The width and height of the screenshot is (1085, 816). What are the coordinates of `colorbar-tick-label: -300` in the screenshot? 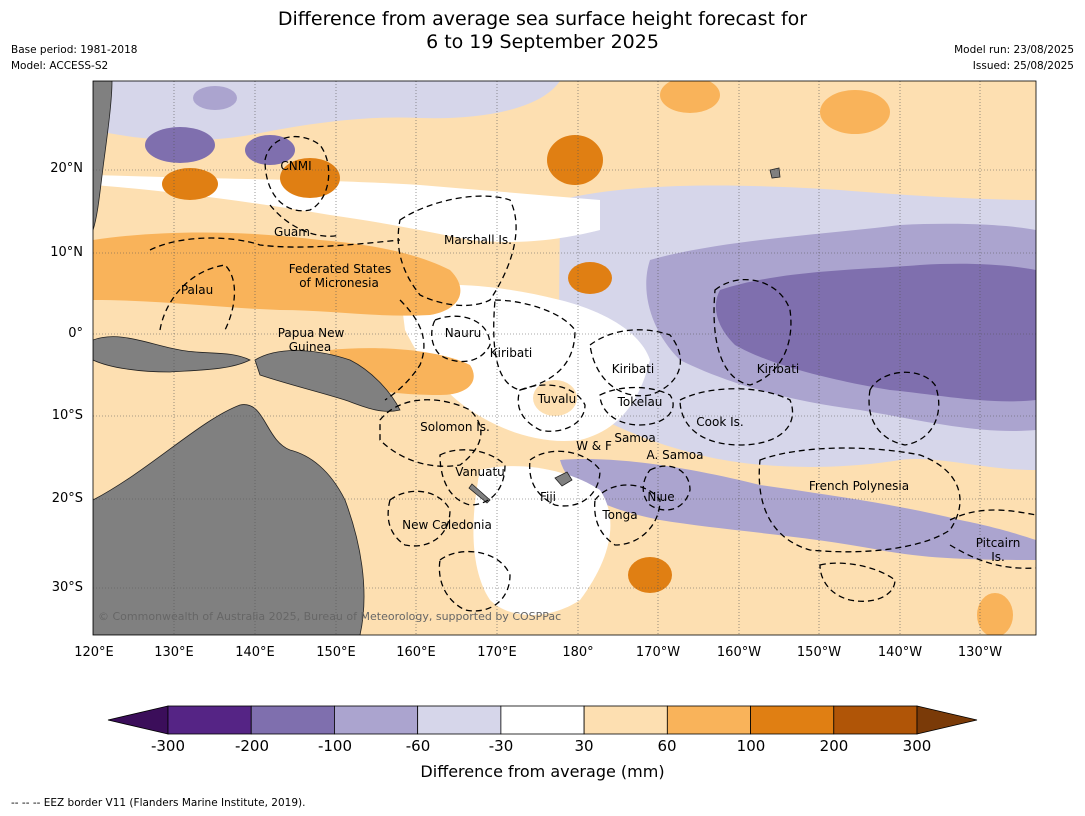 It's located at (168, 746).